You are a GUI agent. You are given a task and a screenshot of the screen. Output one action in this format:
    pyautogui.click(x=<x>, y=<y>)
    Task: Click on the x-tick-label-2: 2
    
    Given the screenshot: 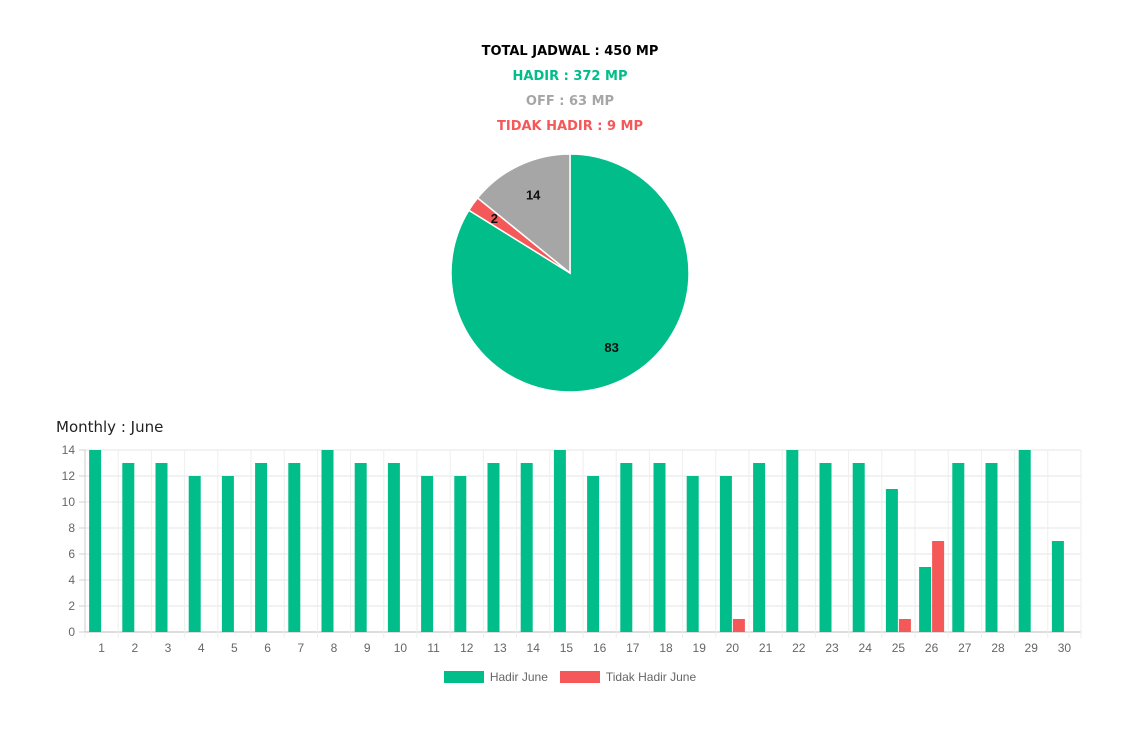 What is the action you would take?
    pyautogui.click(x=134, y=648)
    